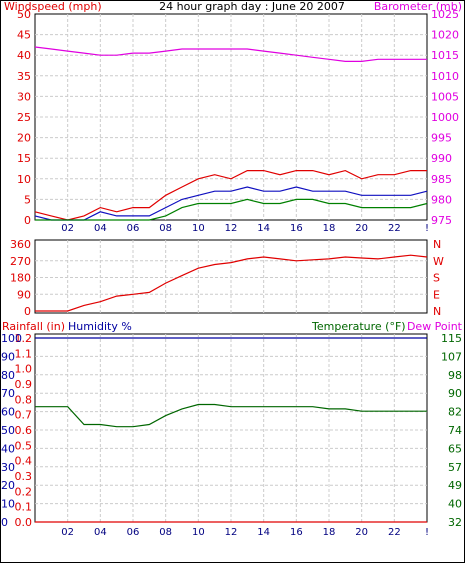 This screenshot has width=466, height=567. What do you see at coordinates (24, 369) in the screenshot?
I see `rainfall-tick-label: 1.0` at bounding box center [24, 369].